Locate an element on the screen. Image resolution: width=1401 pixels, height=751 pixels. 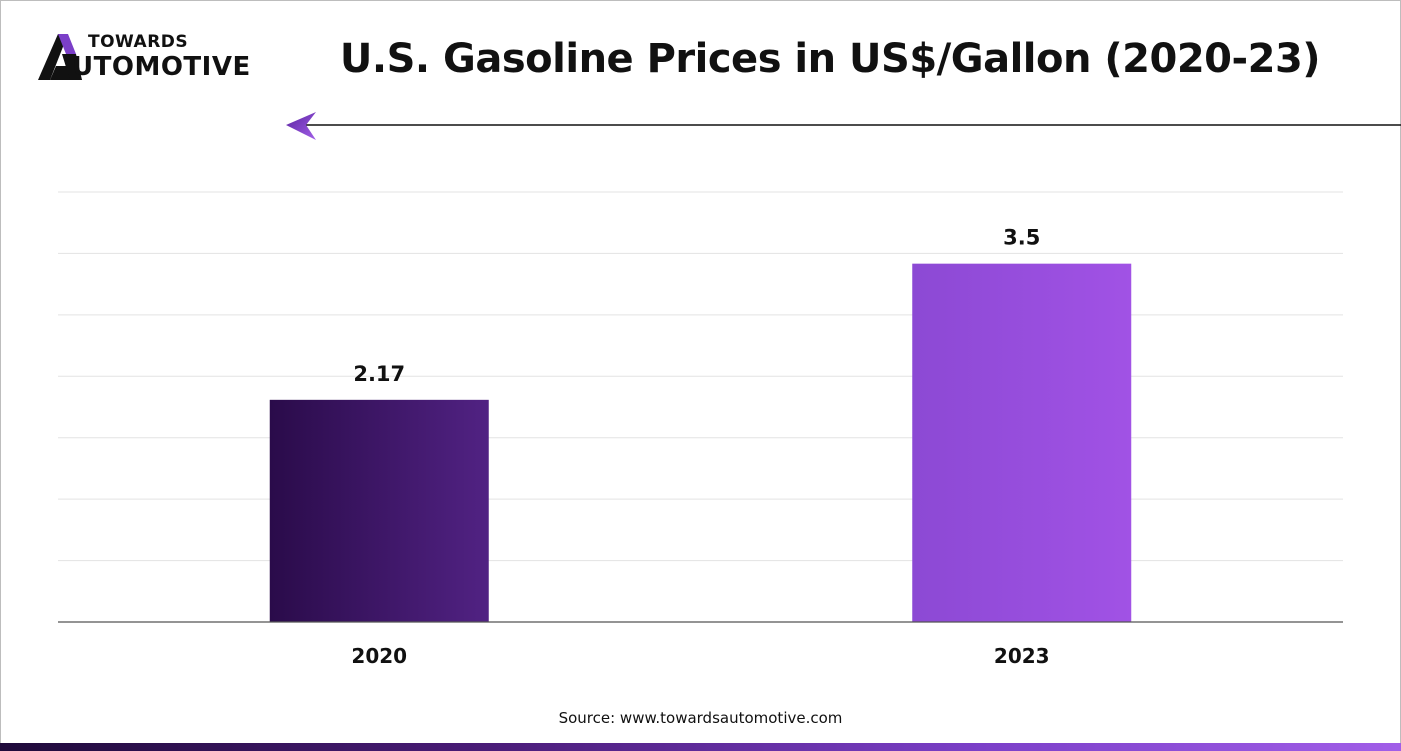
x-tick-label-2023: 2023 is located at coordinates (1022, 656).